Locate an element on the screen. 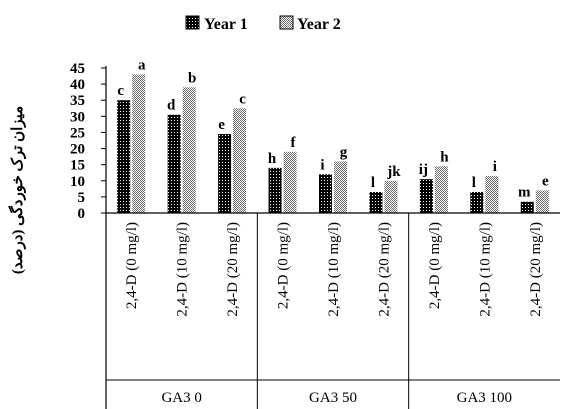 Image resolution: width=563 pixels, height=409 pixels. y-tick-label: 35 is located at coordinates (77, 101).